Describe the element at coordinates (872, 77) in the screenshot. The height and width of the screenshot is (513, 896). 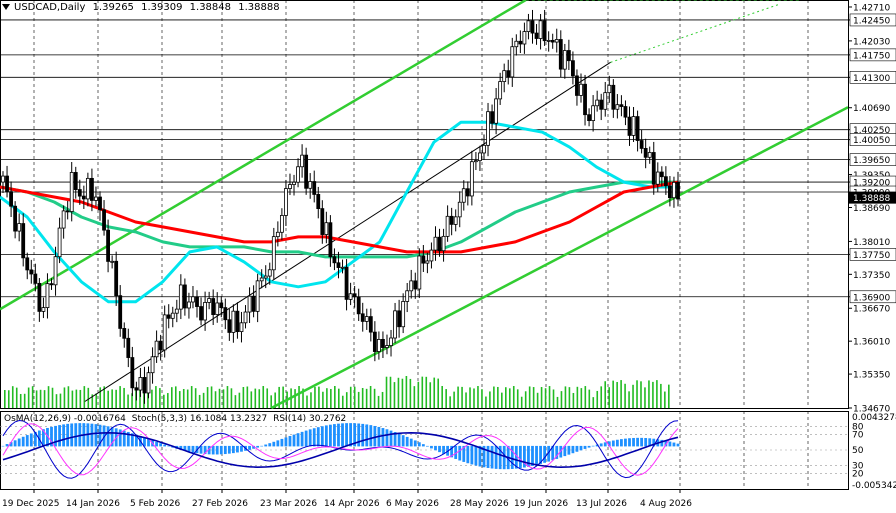
I see `price-label-box` at that location.